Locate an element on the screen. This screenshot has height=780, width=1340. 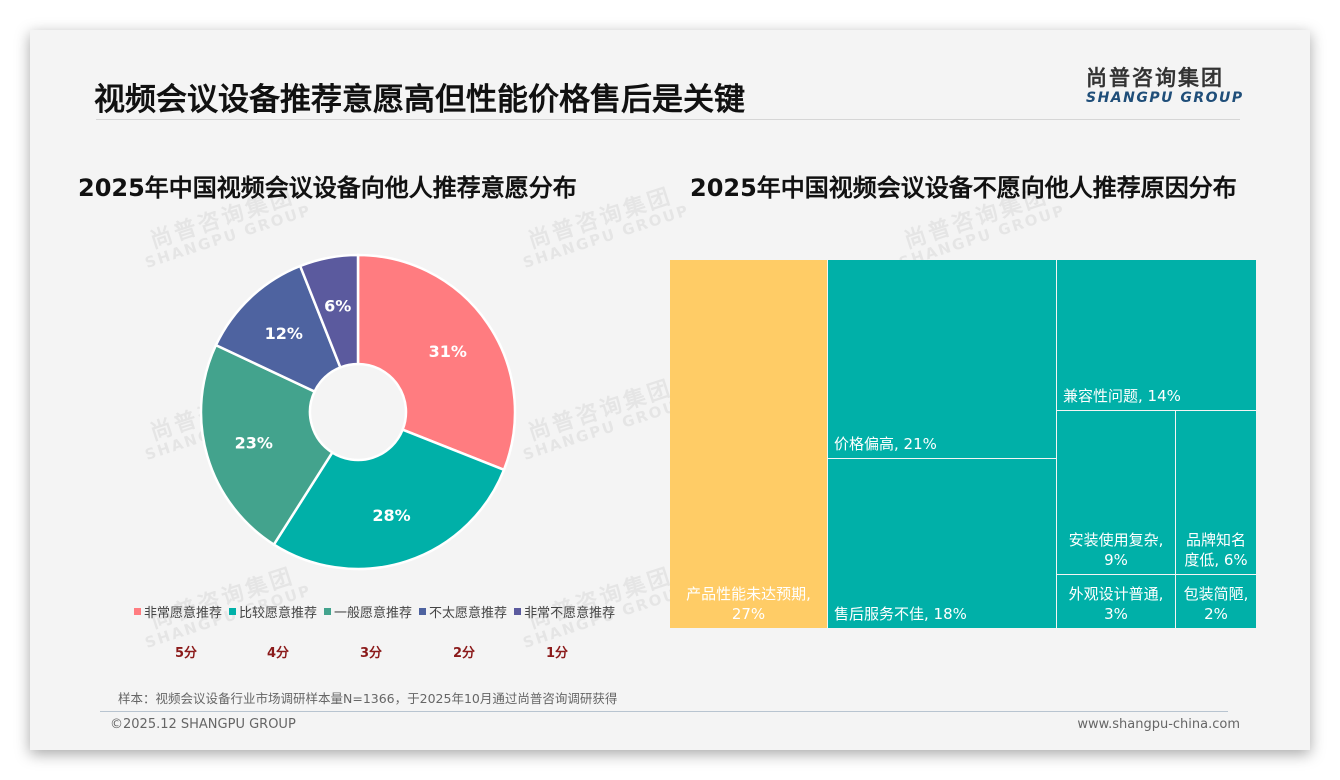
treemap-tile-brand: 品牌知名 度低, 6% is located at coordinates (1216, 492).